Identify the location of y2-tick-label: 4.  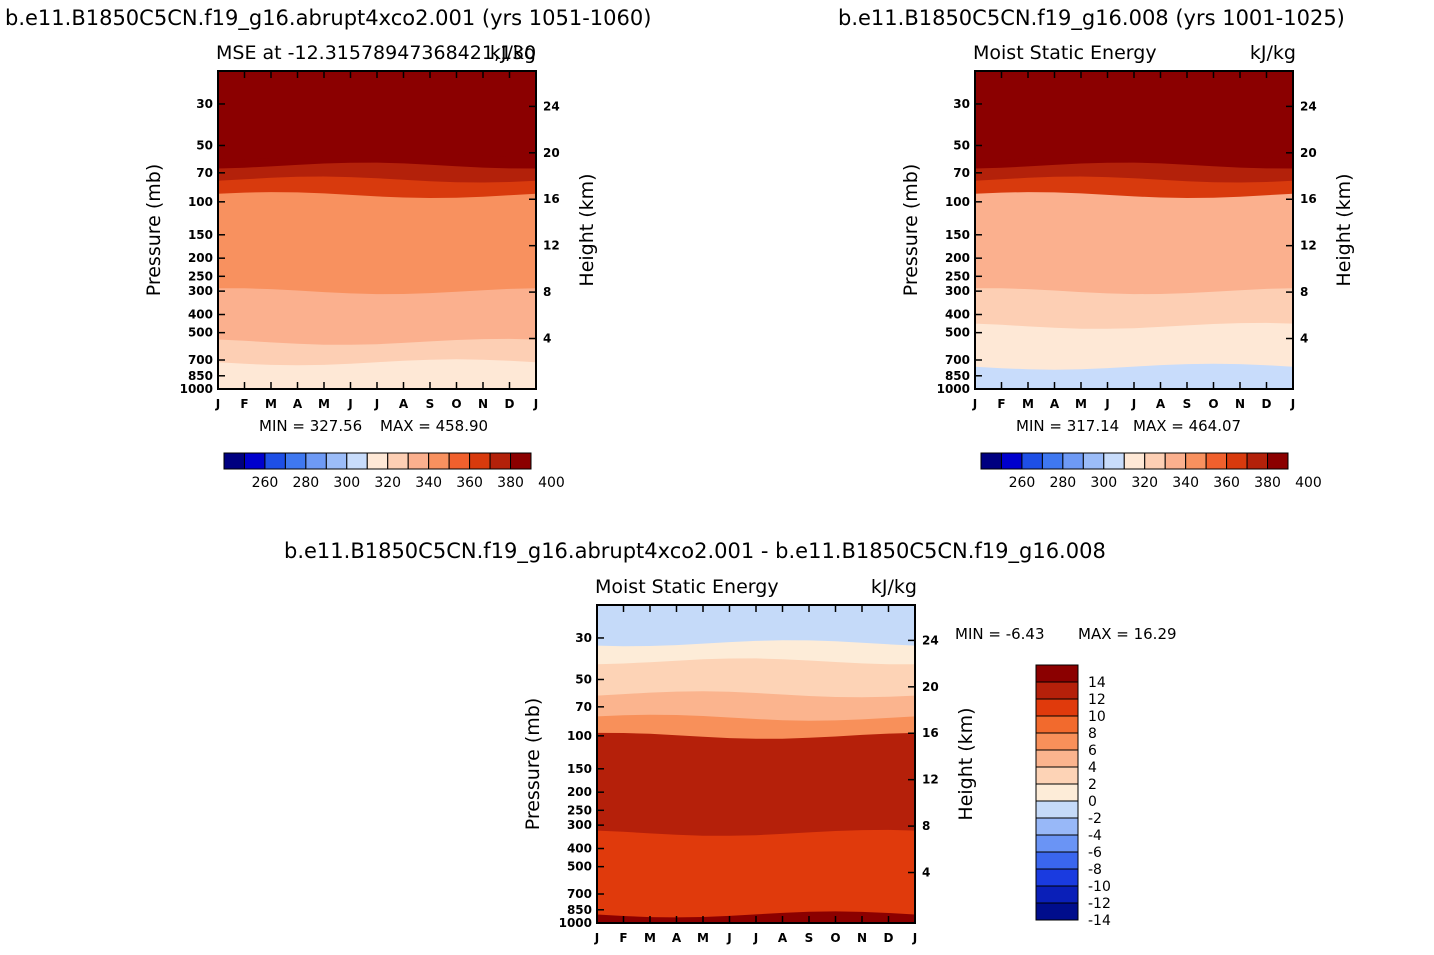
(926, 873).